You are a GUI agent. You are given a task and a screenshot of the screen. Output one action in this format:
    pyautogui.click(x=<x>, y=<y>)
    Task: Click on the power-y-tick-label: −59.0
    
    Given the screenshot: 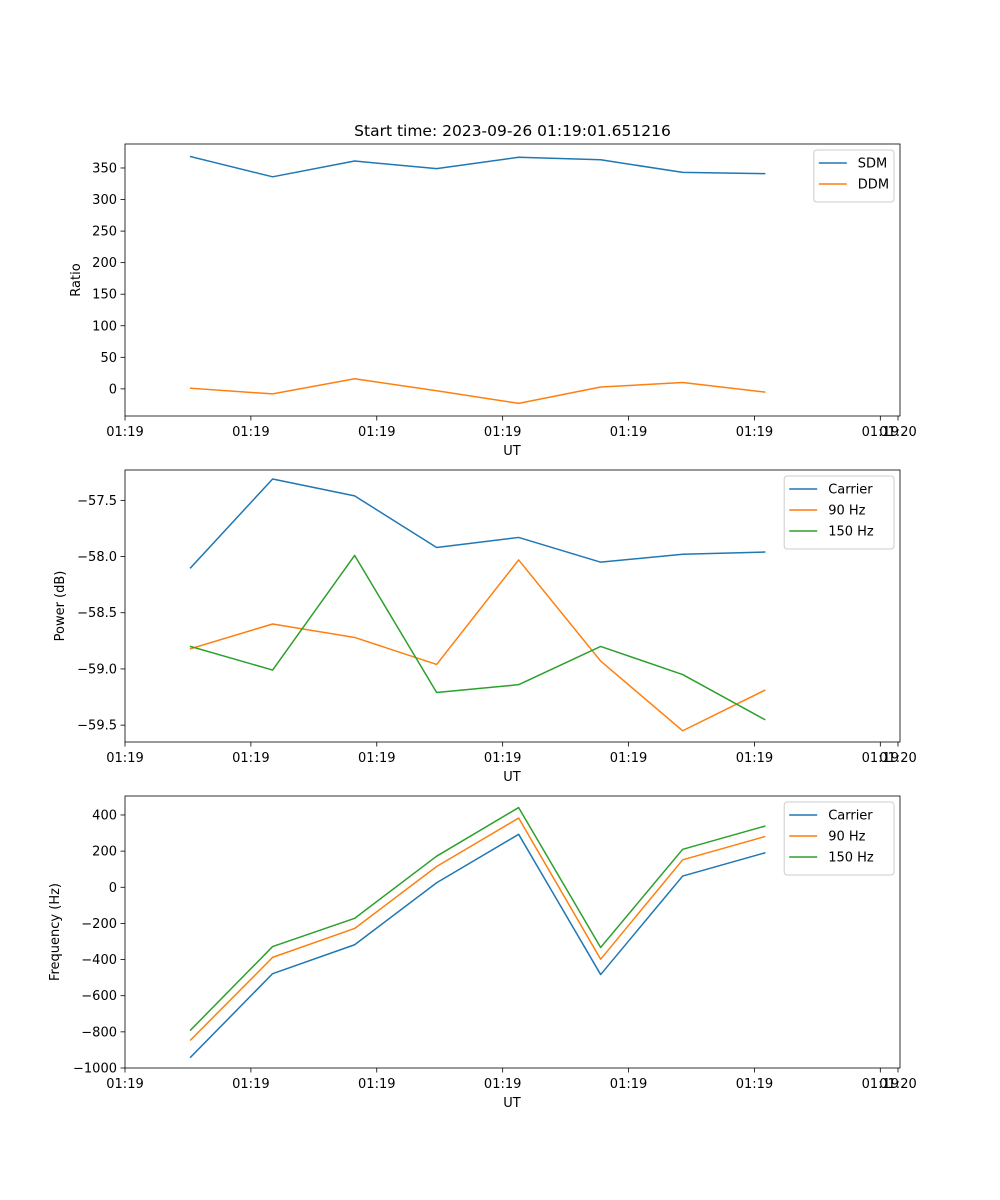 What is the action you would take?
    pyautogui.click(x=97, y=669)
    